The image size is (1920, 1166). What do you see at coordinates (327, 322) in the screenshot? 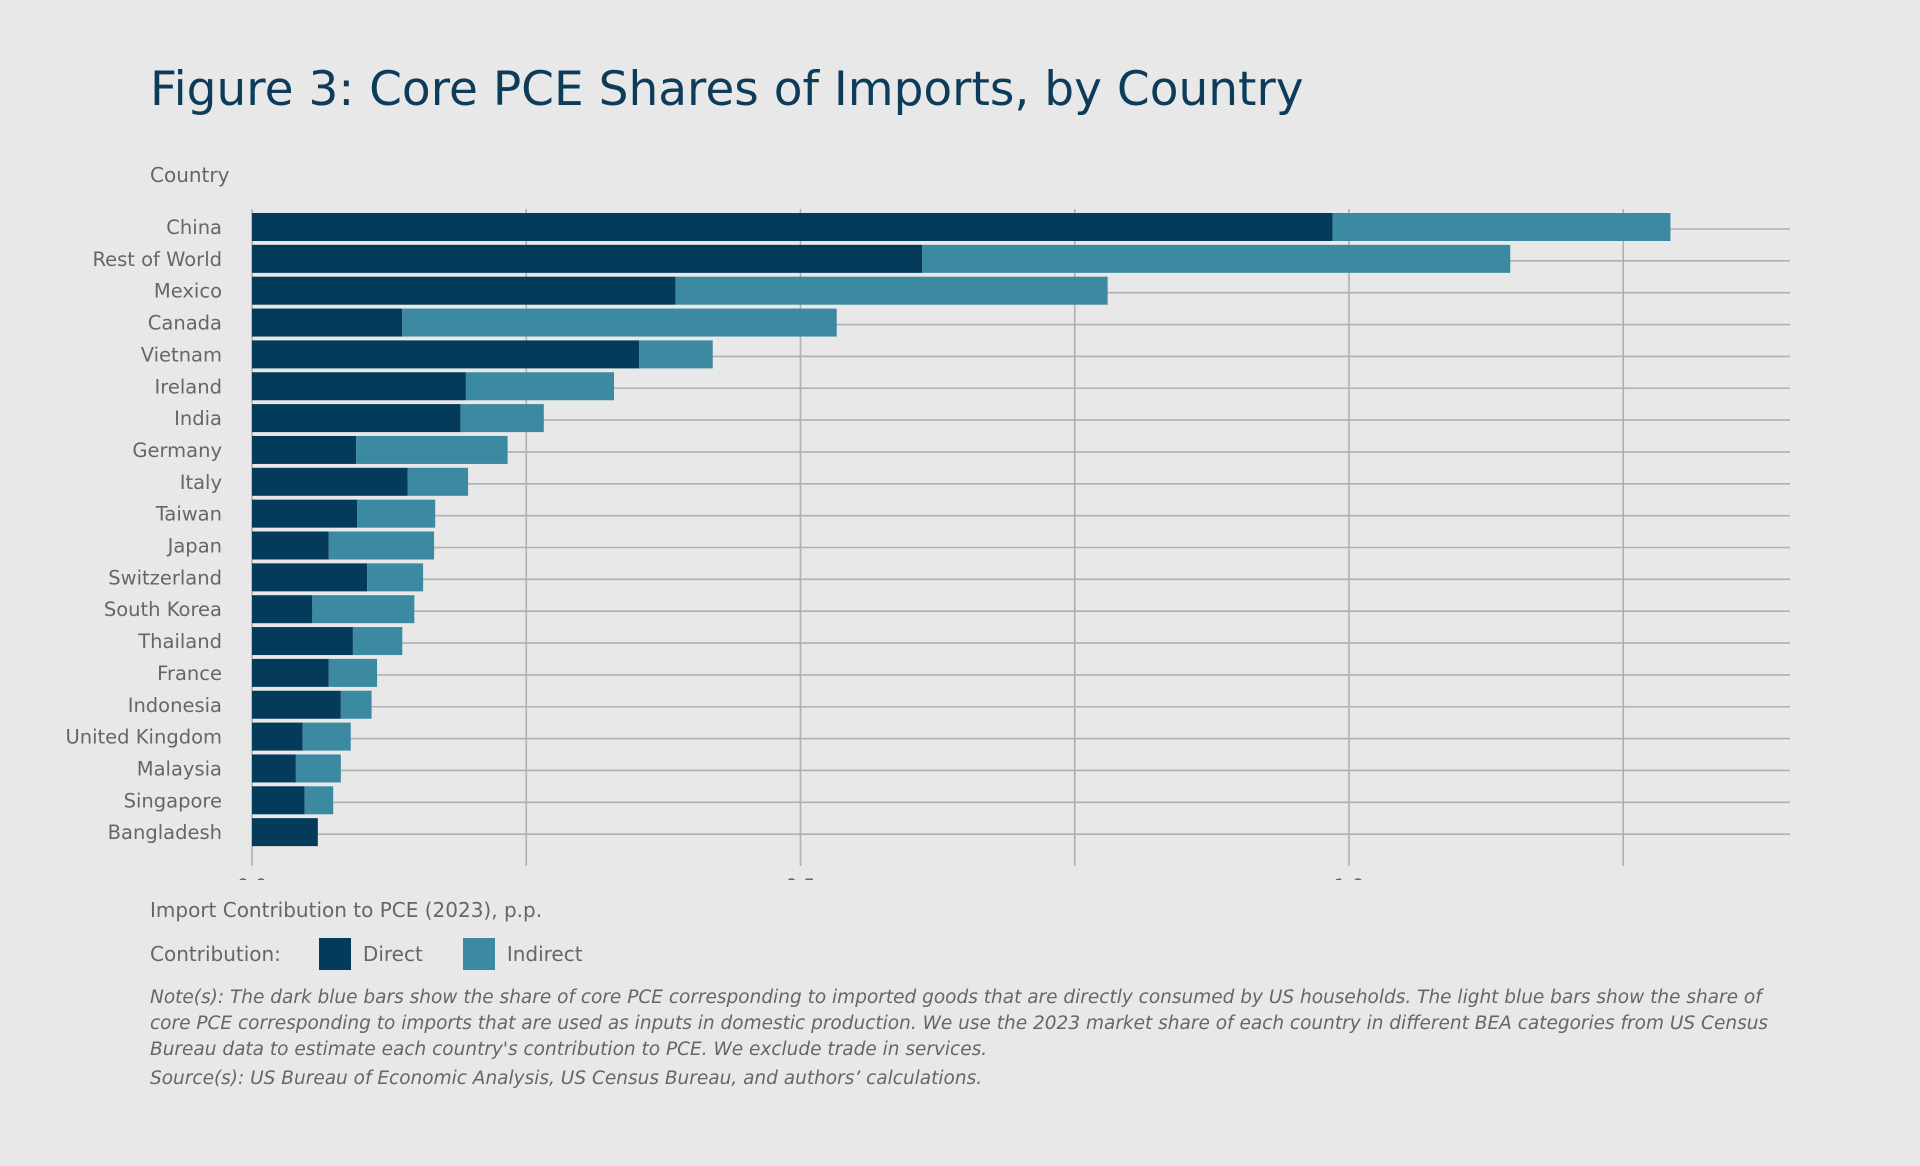
I see `bar-direct-canada` at bounding box center [327, 322].